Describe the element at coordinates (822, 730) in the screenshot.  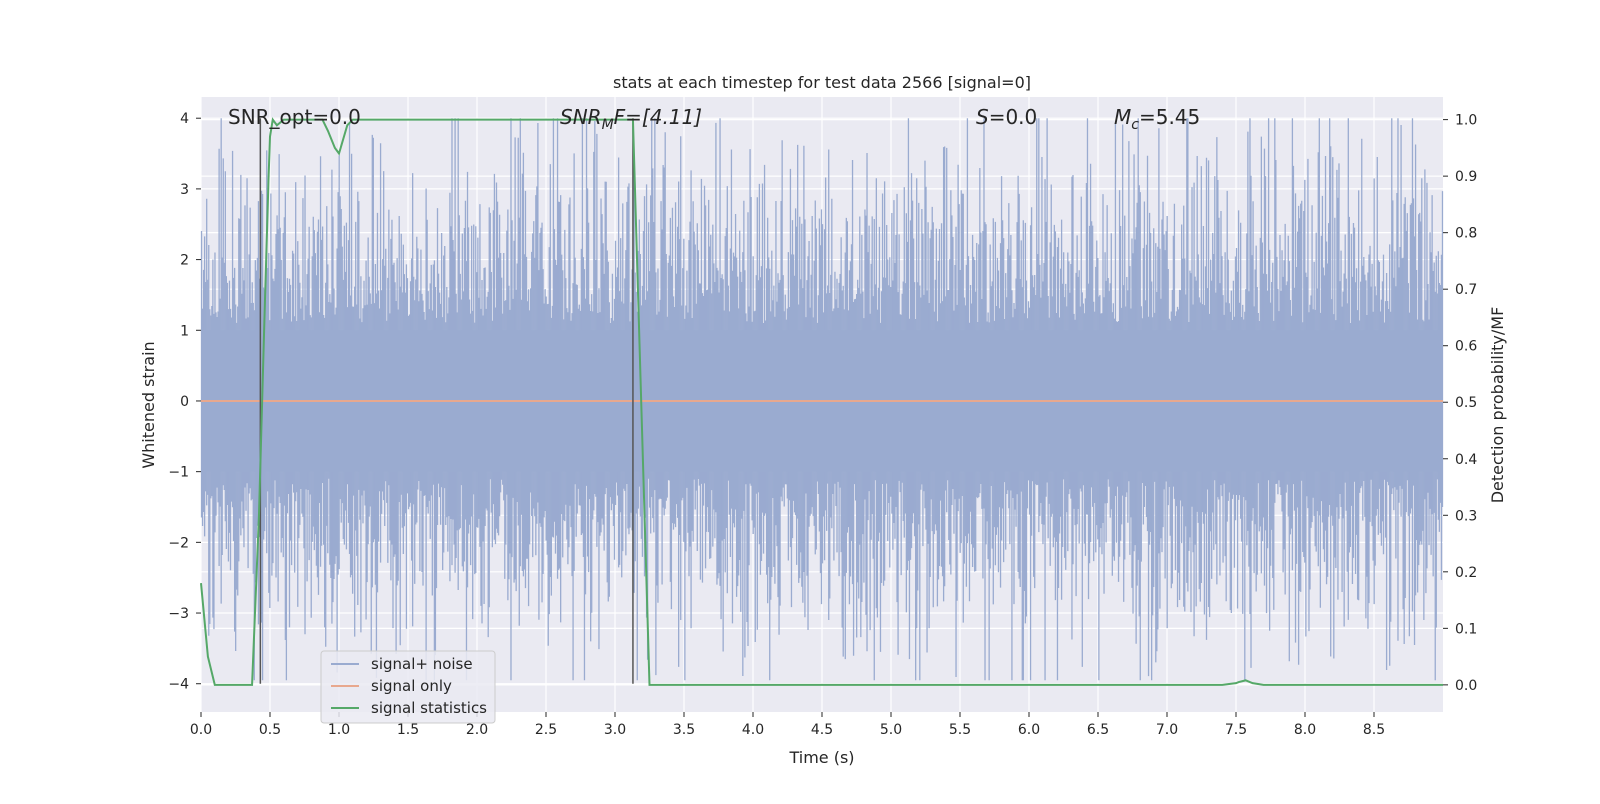
I see `x-tick-label: 4.5` at that location.